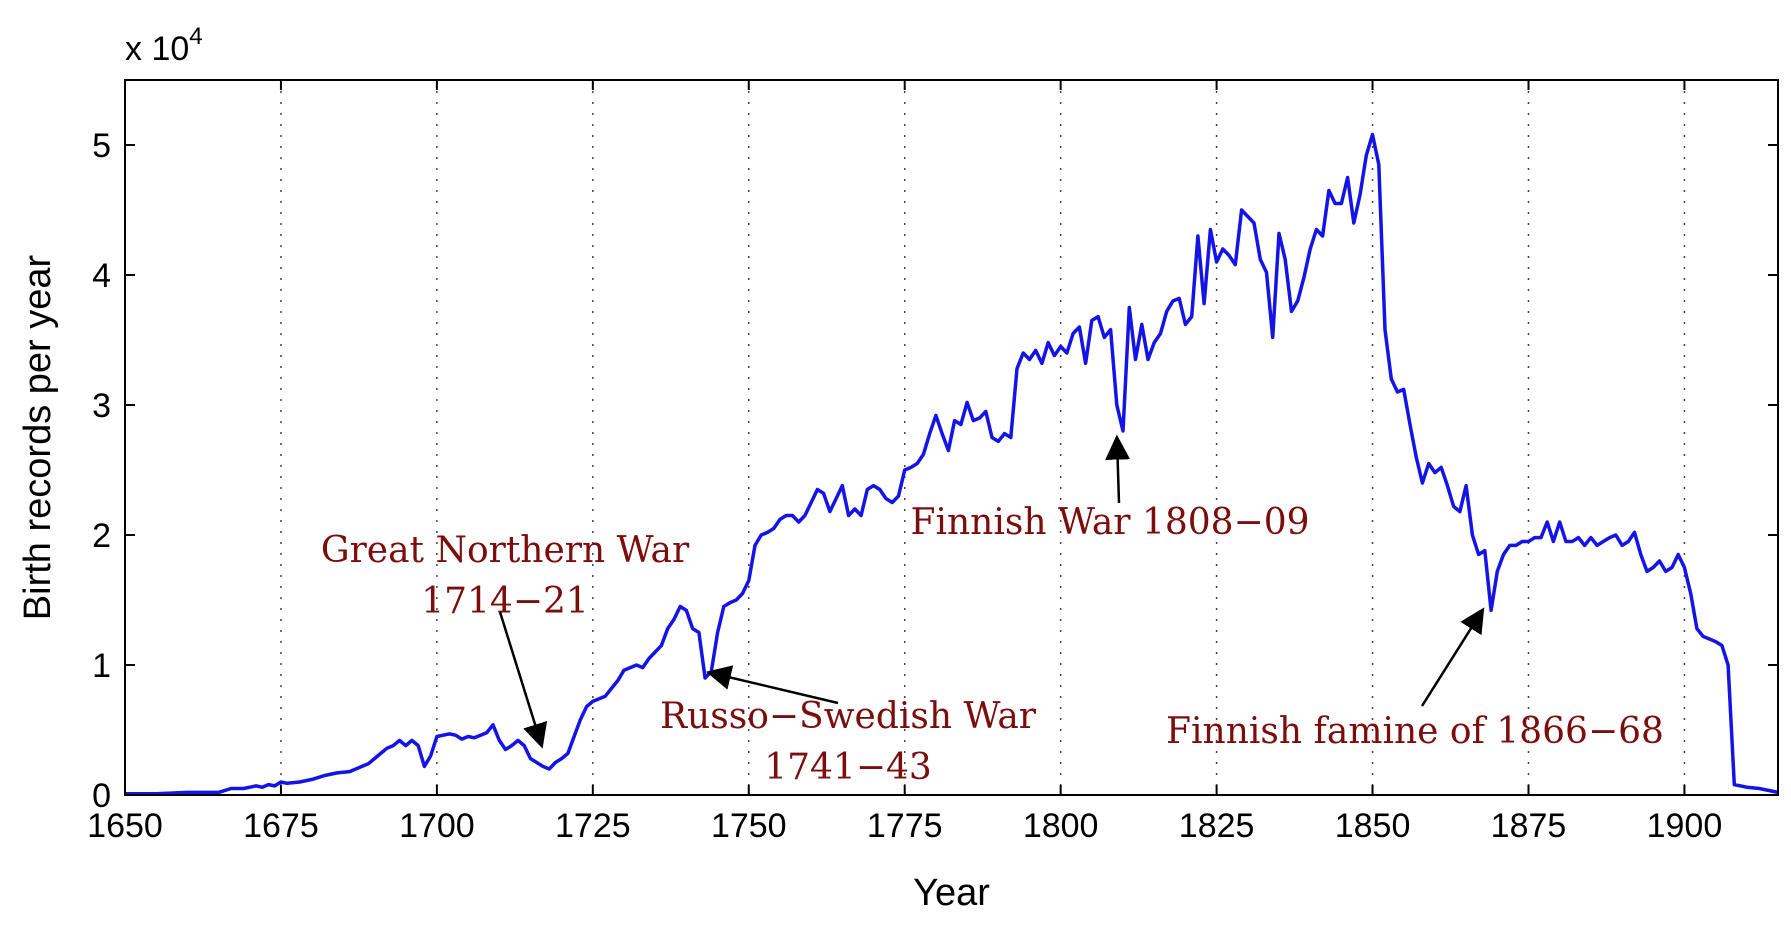  I want to click on x-tick-label: 1825, so click(1217, 826).